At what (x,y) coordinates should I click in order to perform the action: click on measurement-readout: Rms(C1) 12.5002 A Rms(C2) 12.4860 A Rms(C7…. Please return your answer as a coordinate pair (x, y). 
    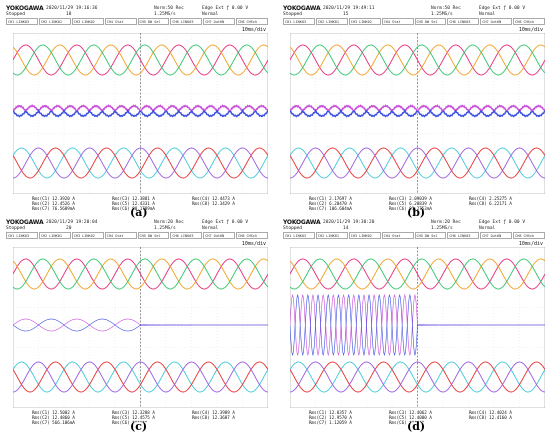
    Looking at the image, I should click on (150, 419).